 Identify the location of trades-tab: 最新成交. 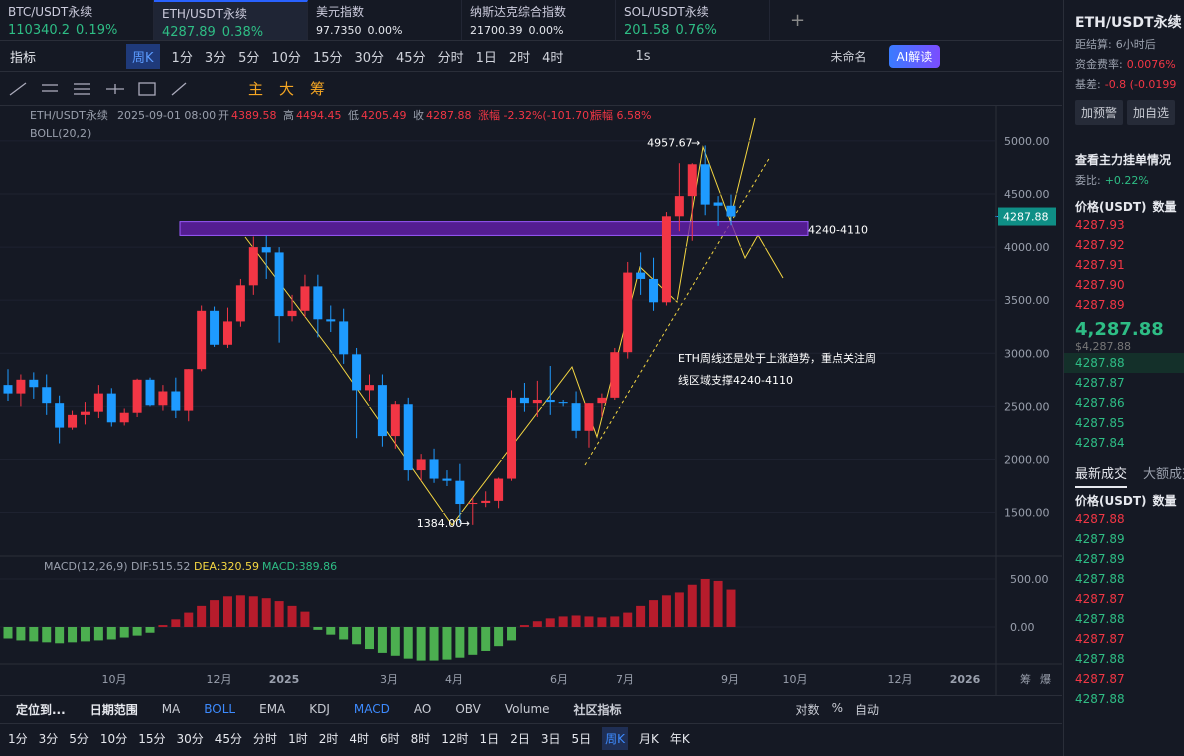
(1101, 477).